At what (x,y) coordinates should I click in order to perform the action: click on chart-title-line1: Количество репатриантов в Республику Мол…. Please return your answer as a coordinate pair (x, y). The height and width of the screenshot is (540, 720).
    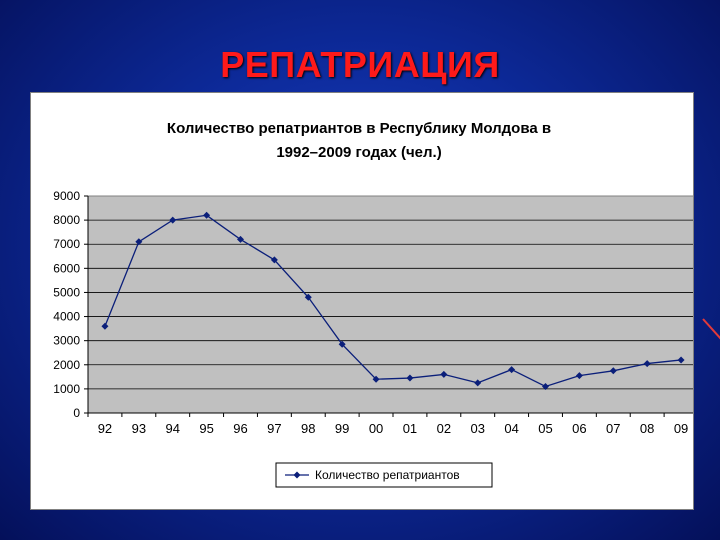
    Looking at the image, I should click on (359, 128).